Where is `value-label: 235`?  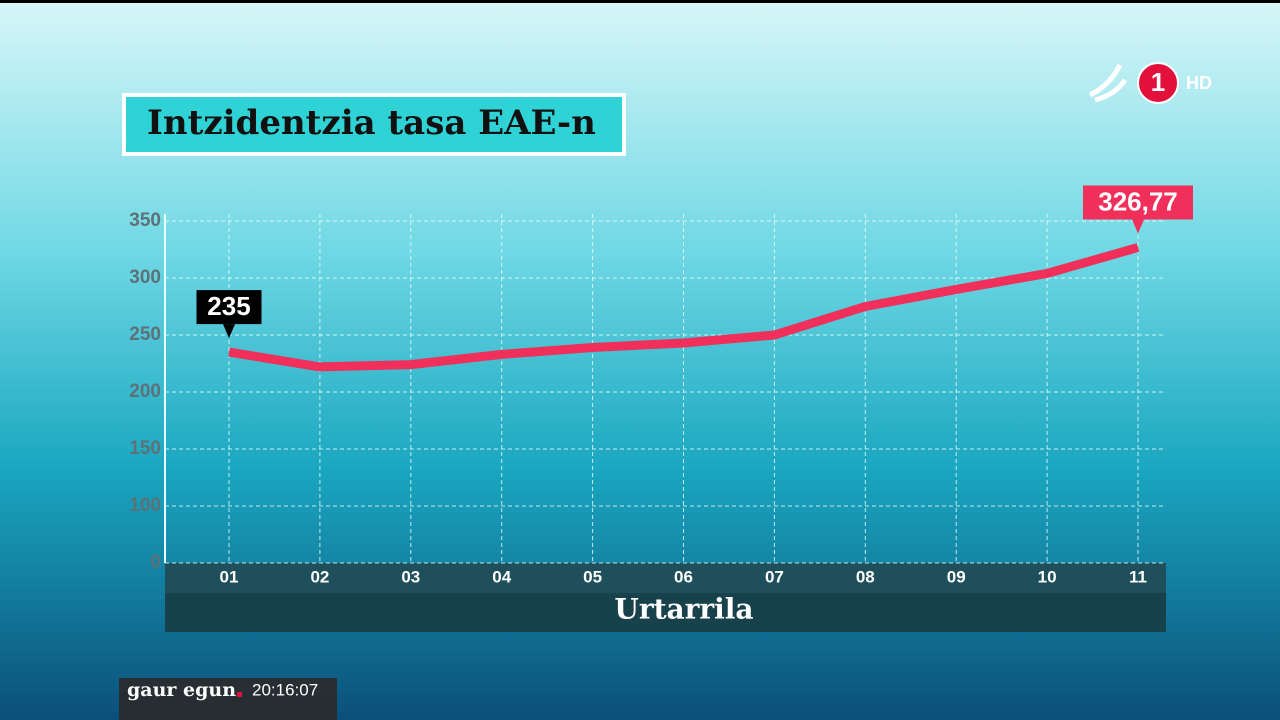
value-label: 235 is located at coordinates (228, 306).